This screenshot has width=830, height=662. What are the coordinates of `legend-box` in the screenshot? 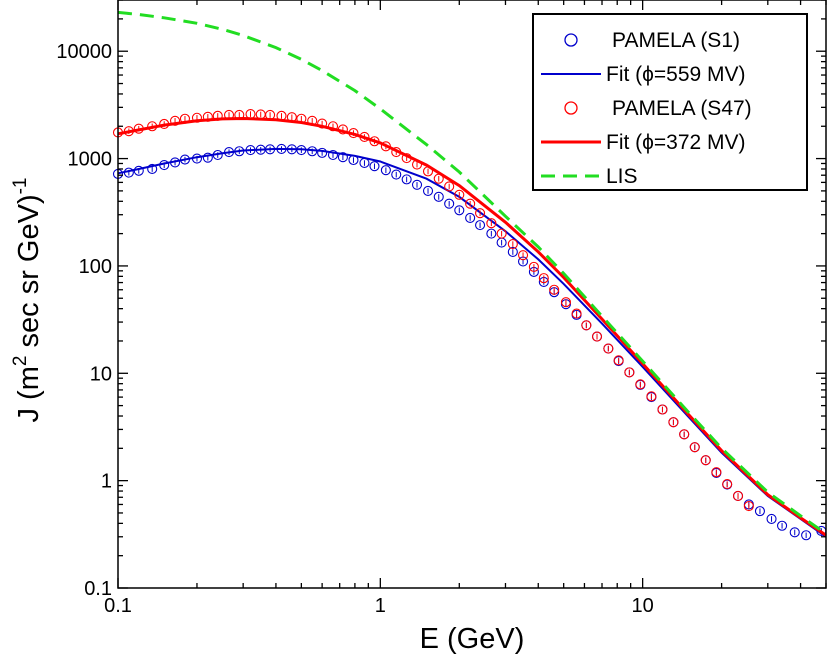 It's located at (670, 102).